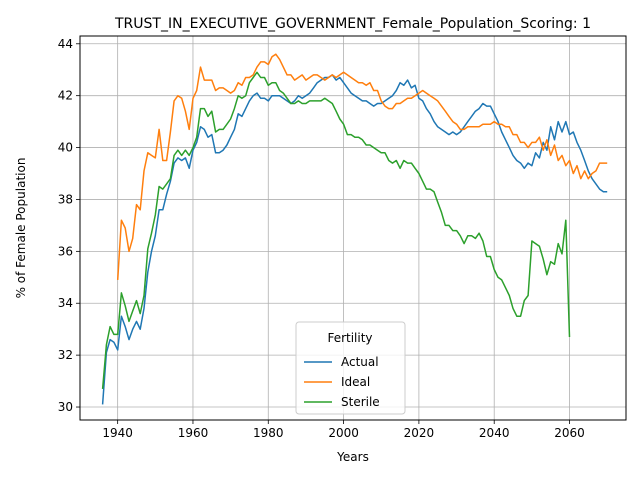 The height and width of the screenshot is (480, 640). I want to click on x-axis-label: Years, so click(352, 457).